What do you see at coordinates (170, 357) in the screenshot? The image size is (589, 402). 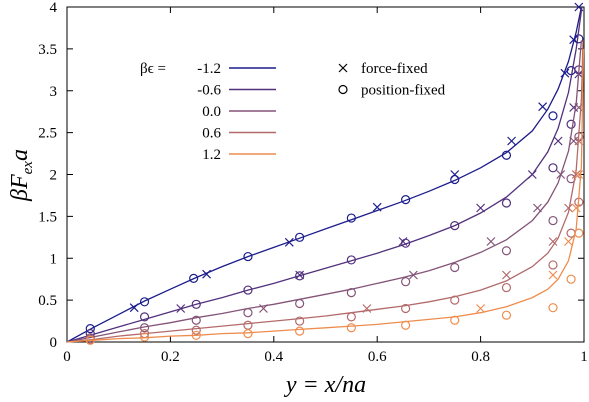 I see `x-tick-label: 0.2` at bounding box center [170, 357].